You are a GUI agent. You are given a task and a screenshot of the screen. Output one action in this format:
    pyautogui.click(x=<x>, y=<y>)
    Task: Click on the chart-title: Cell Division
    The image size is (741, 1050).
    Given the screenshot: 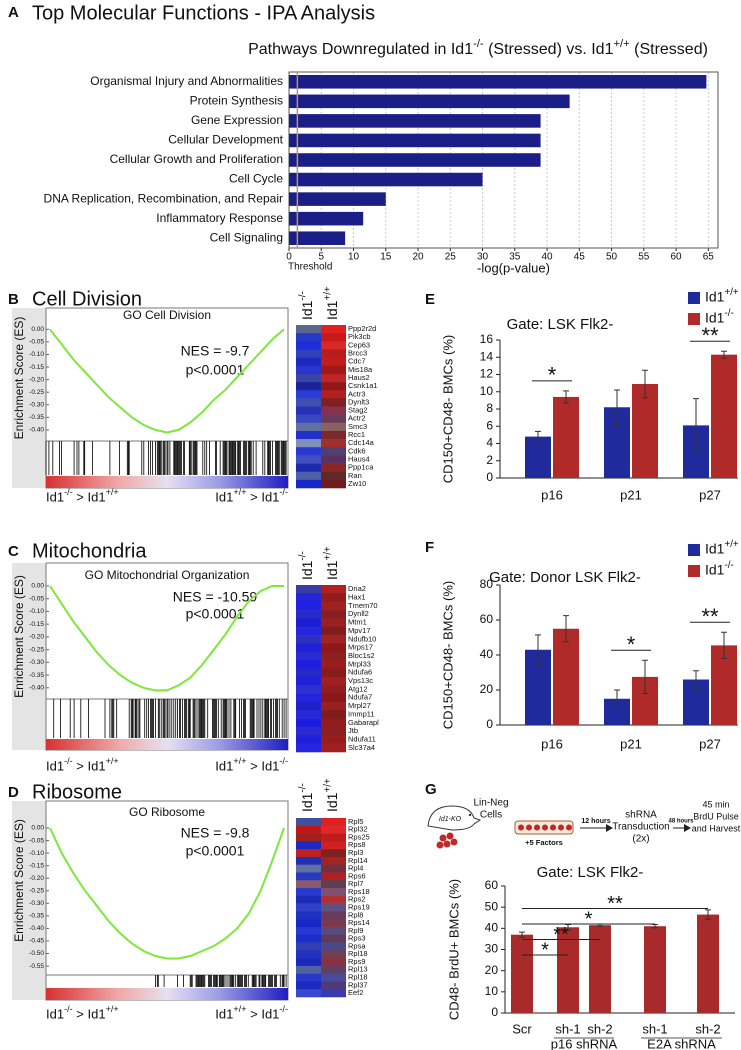 What is the action you would take?
    pyautogui.click(x=87, y=299)
    